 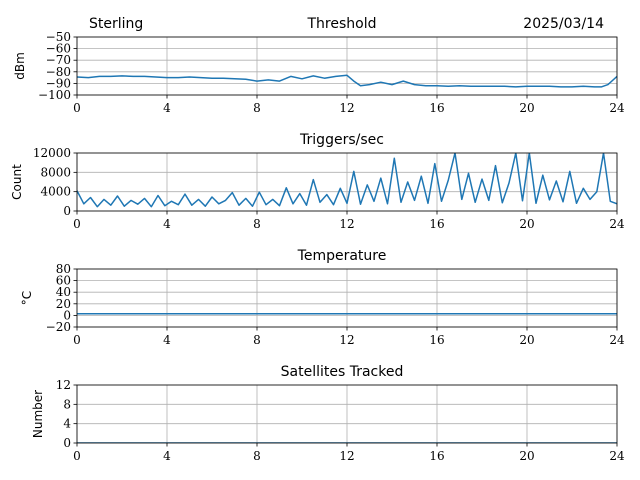 I want to click on y-tick-label: −50, so click(x=58, y=37).